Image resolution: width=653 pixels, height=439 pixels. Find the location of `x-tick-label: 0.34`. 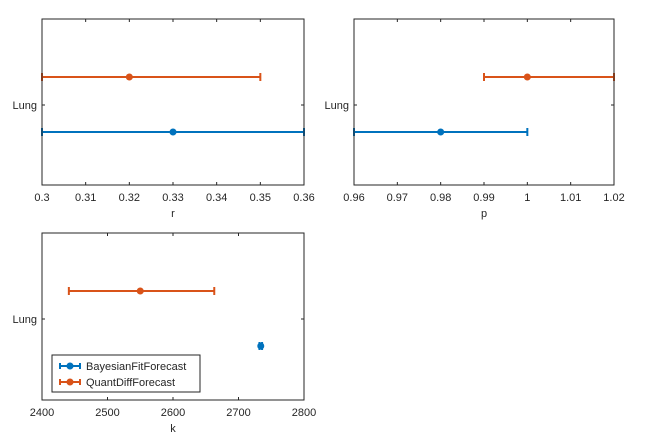

x-tick-label: 0.34 is located at coordinates (216, 198).